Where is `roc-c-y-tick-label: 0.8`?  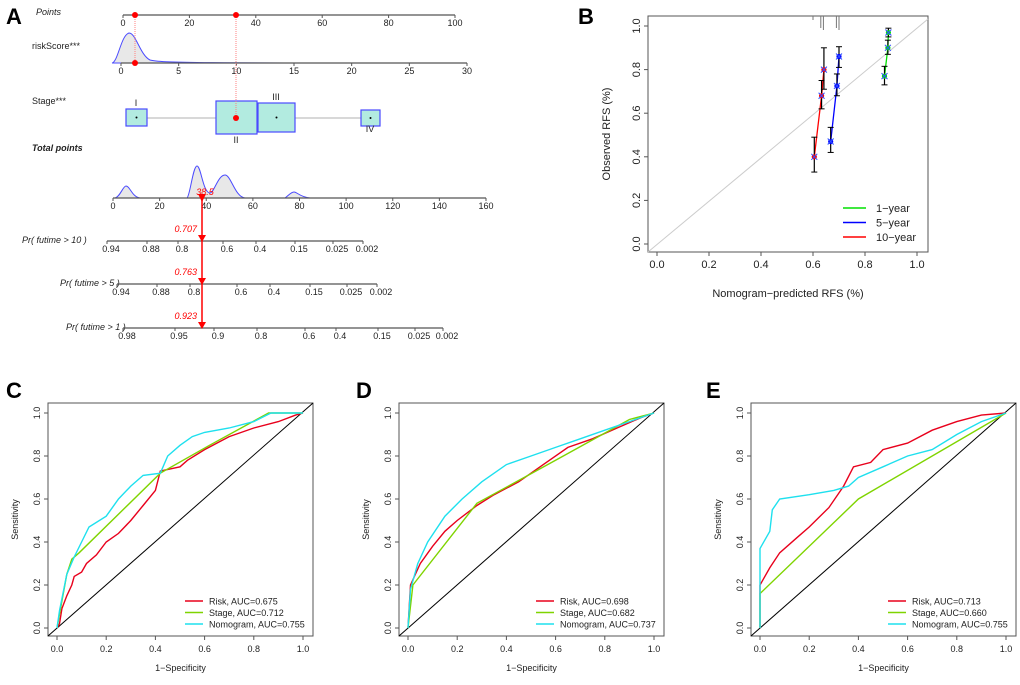
roc-c-y-tick-label: 0.8 is located at coordinates (37, 456).